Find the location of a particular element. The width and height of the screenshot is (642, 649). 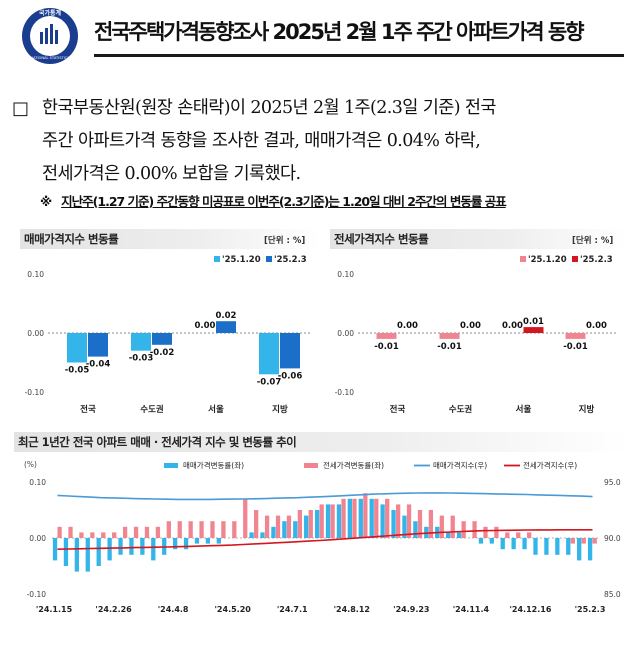

logo-text-top: 국가통계 is located at coordinates (50, 13).